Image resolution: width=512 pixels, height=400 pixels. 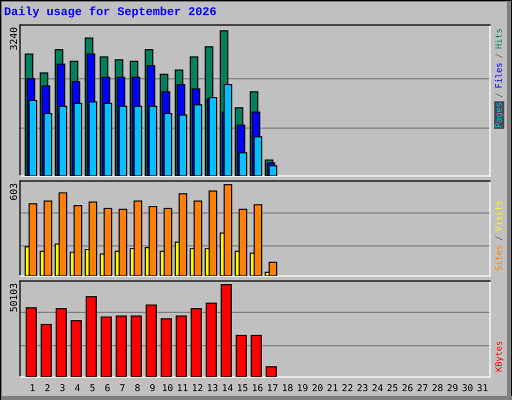 What do you see at coordinates (14, 192) in the screenshot?
I see `text: 603` at bounding box center [14, 192].